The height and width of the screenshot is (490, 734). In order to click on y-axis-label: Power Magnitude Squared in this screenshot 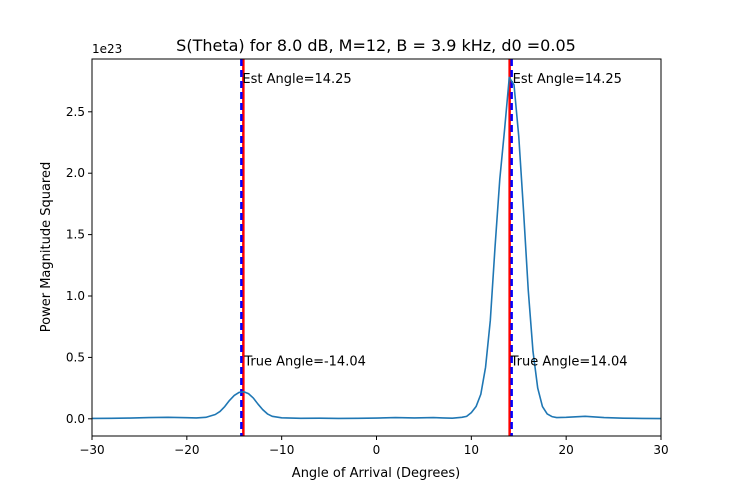, I will do `click(46, 247)`.